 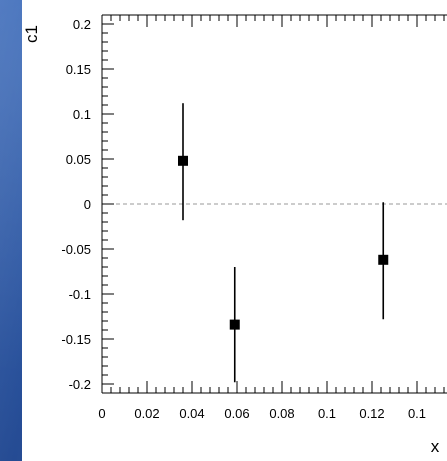 I want to click on y-tick-label: 0.1, so click(x=82, y=114).